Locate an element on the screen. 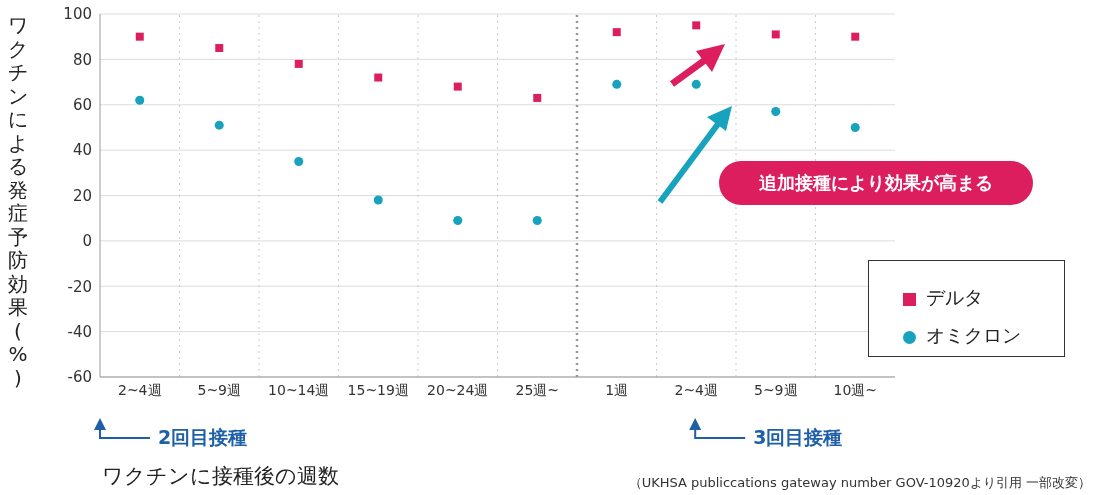 The height and width of the screenshot is (495, 1101). x-tick-label: 25週~ is located at coordinates (537, 389).